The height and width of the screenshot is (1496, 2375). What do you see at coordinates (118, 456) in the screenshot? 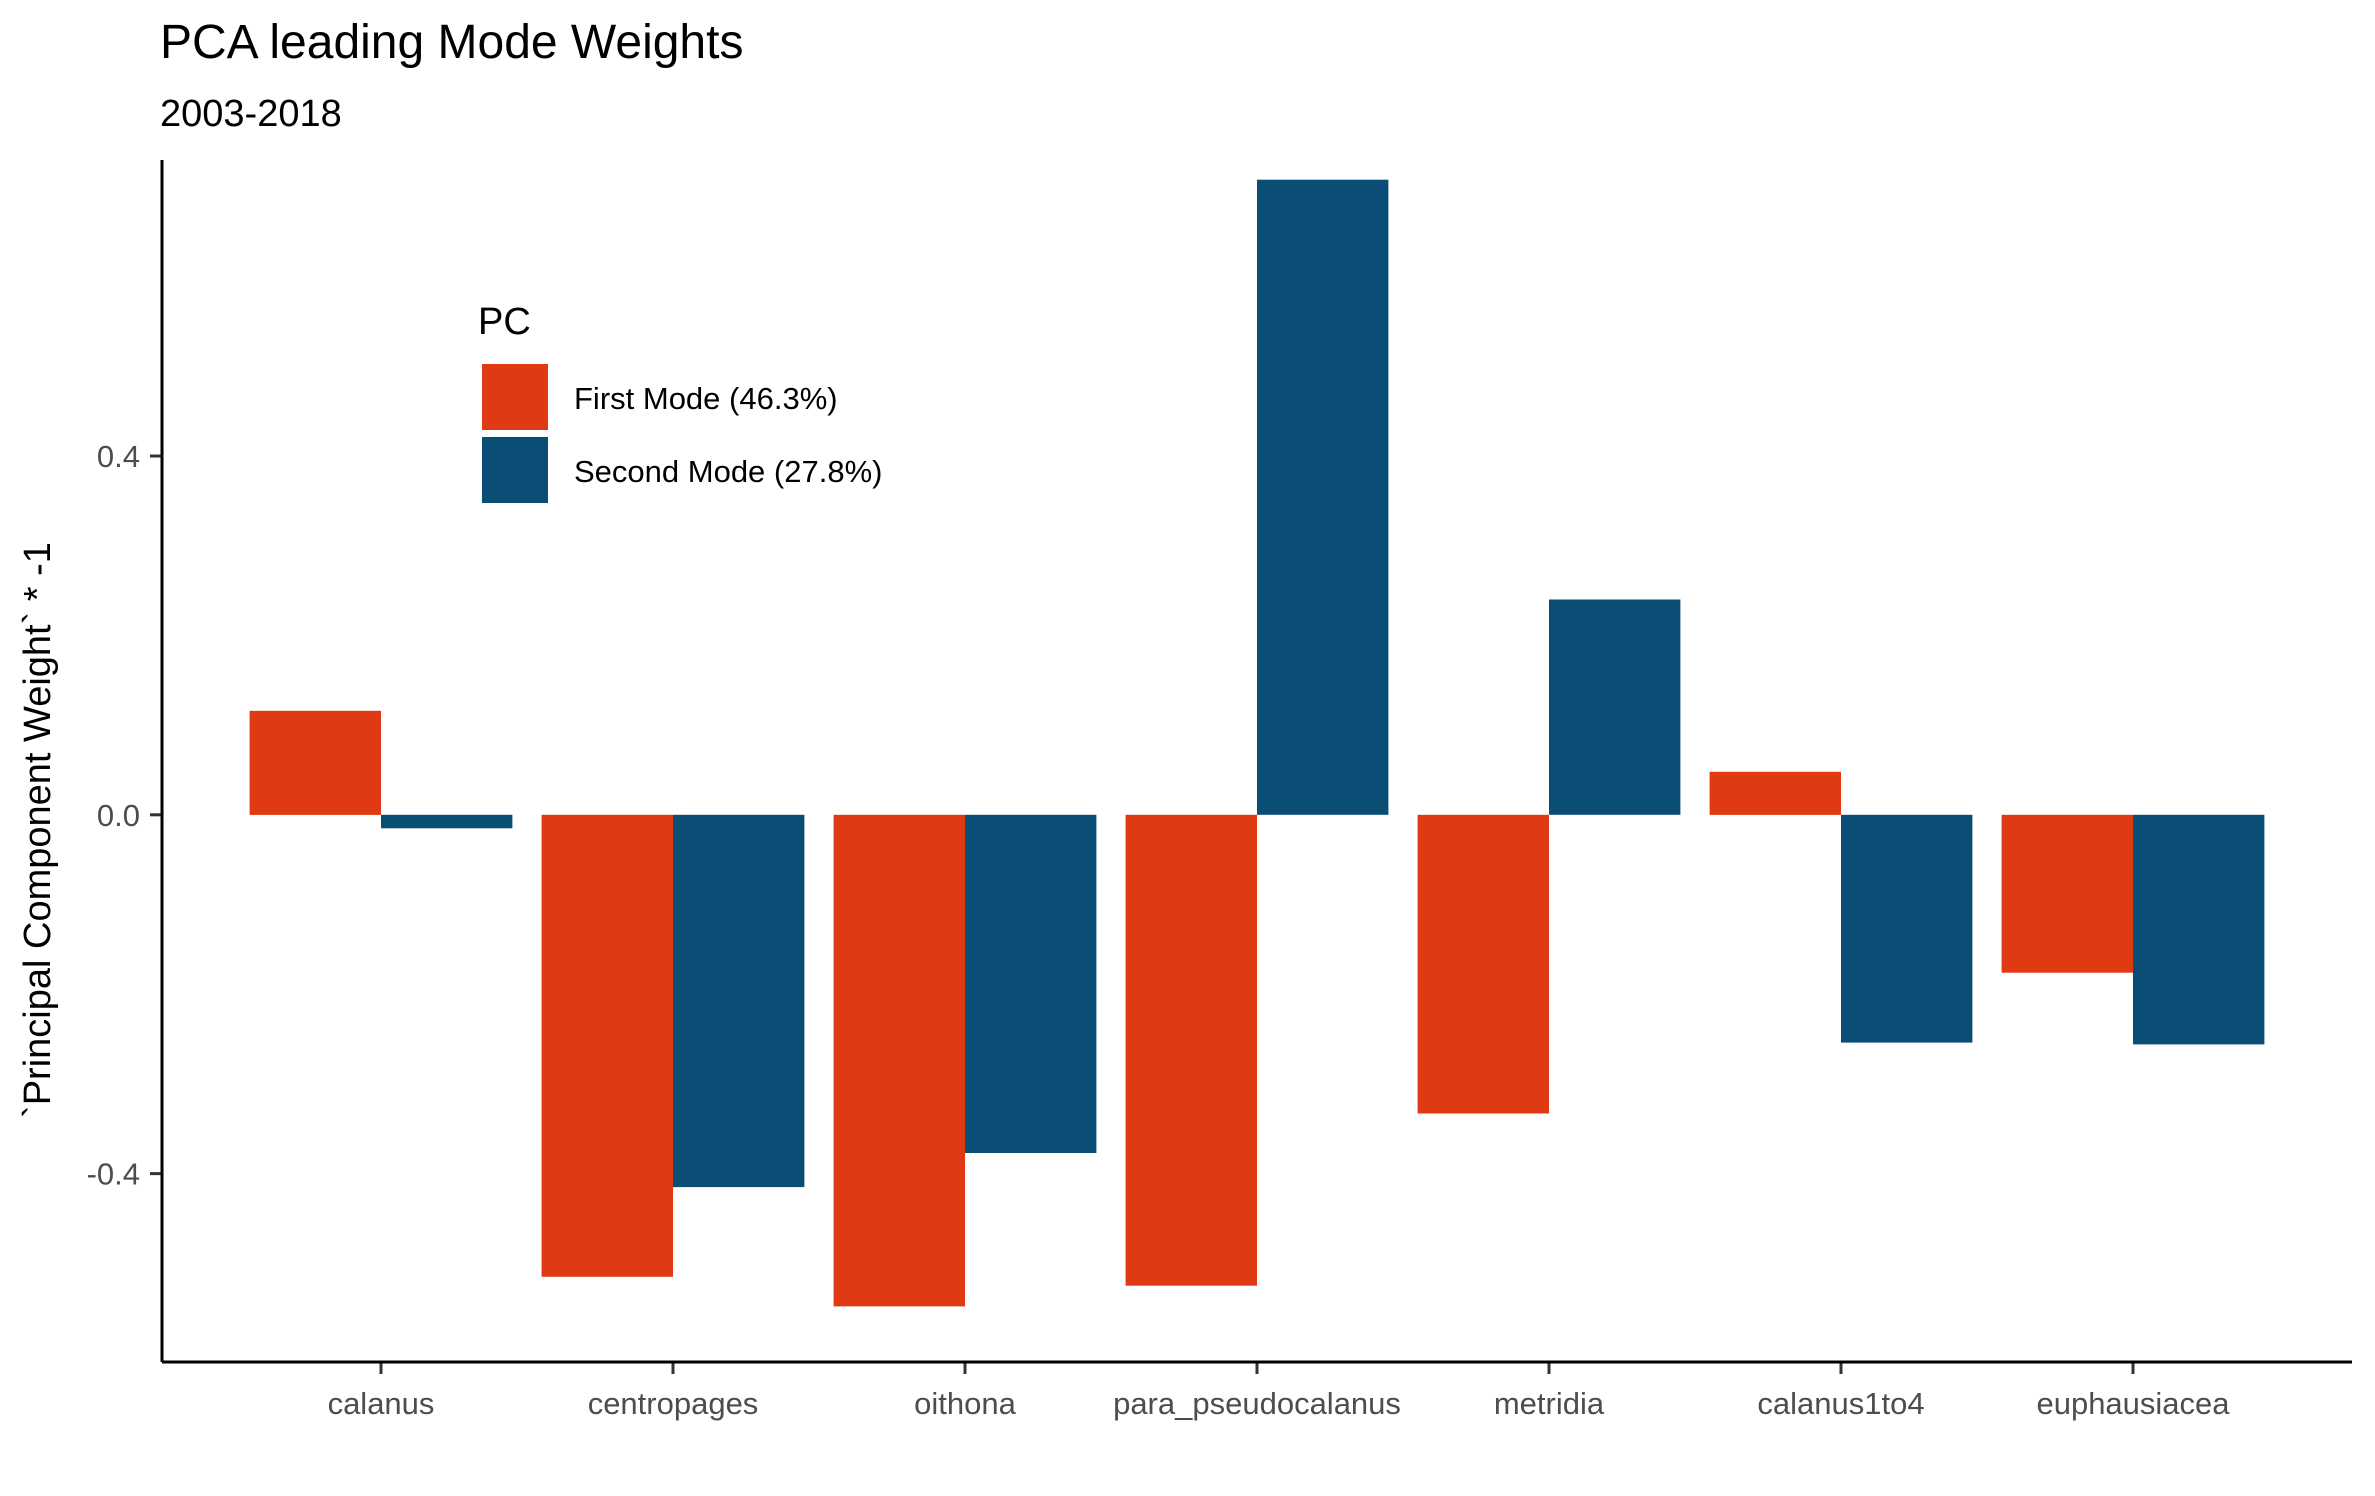
I see `y-tick-label: 0.4` at bounding box center [118, 456].